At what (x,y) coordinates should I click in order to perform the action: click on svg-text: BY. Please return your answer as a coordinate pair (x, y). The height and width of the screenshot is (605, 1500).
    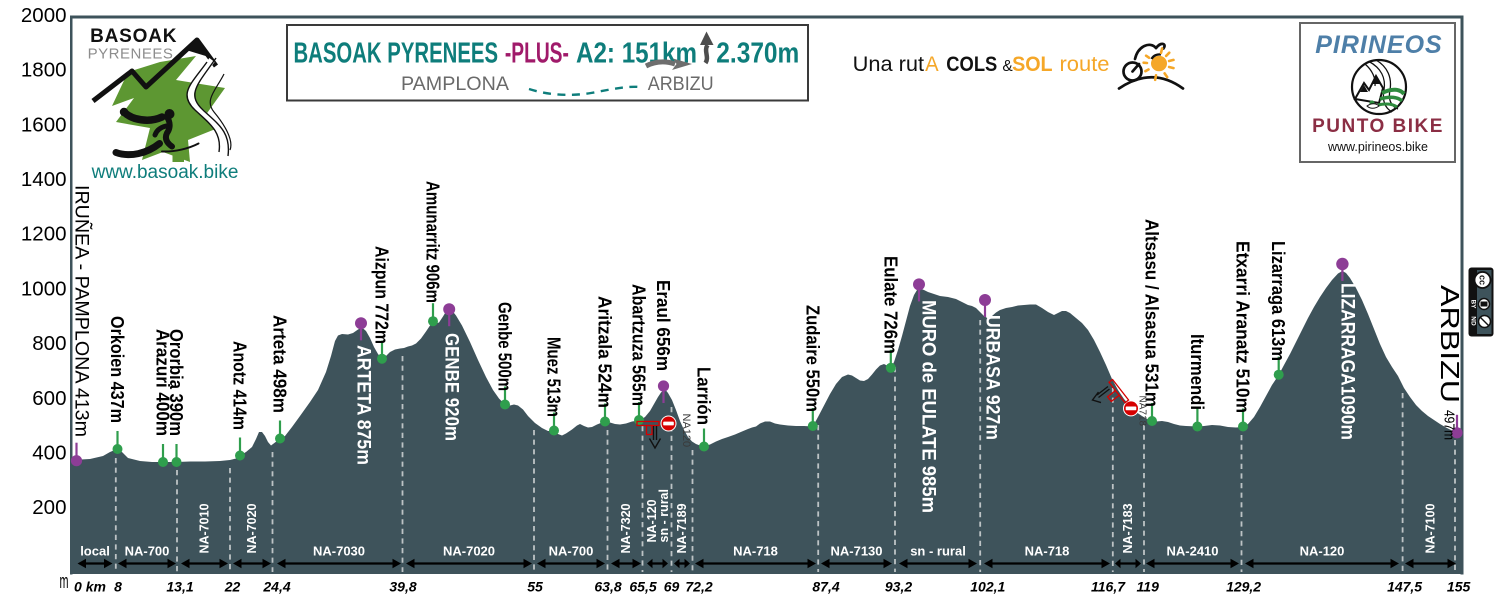
    Looking at the image, I should click on (1473, 304).